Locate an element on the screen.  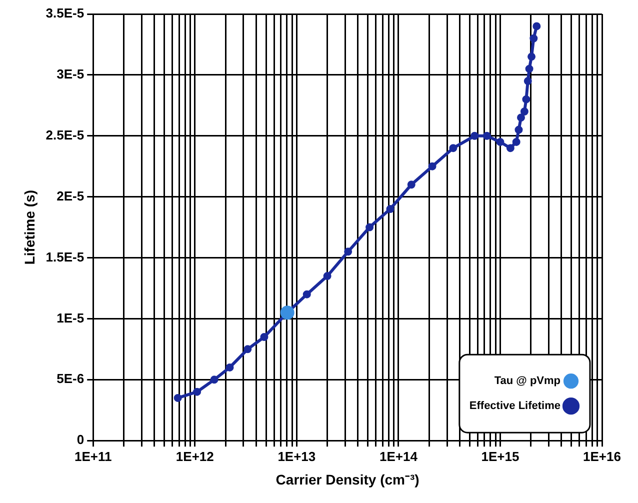
y-tick-label: 1E-5 is located at coordinates (70, 318).